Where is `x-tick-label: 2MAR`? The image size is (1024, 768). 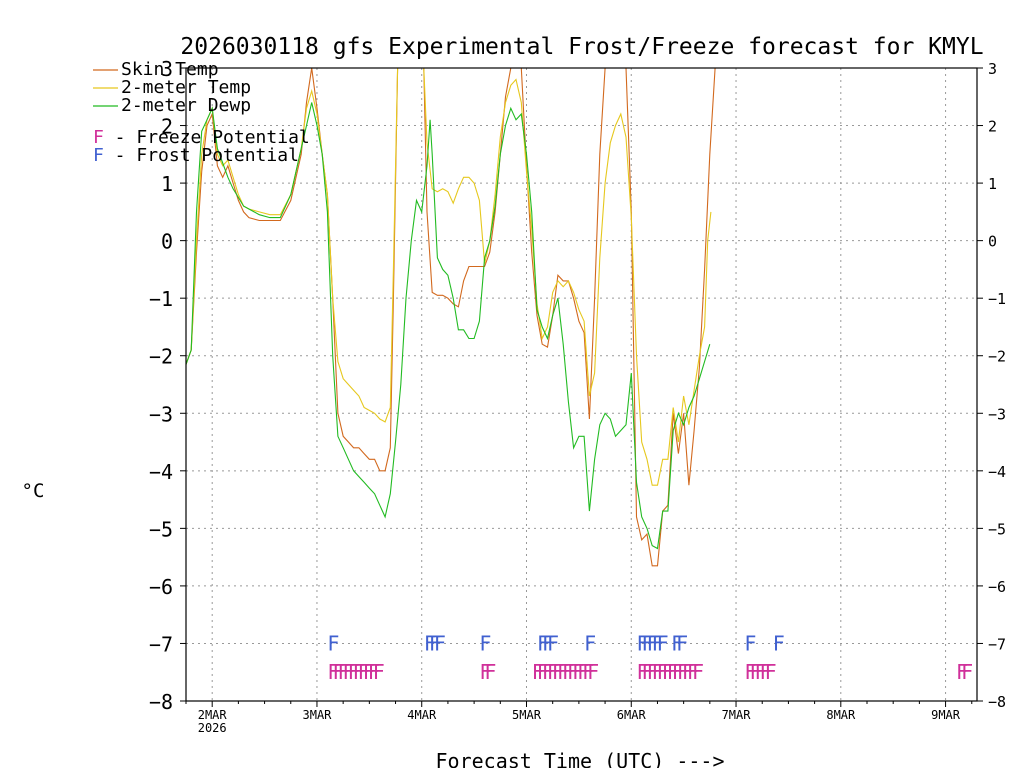 x-tick-label: 2MAR is located at coordinates (213, 715).